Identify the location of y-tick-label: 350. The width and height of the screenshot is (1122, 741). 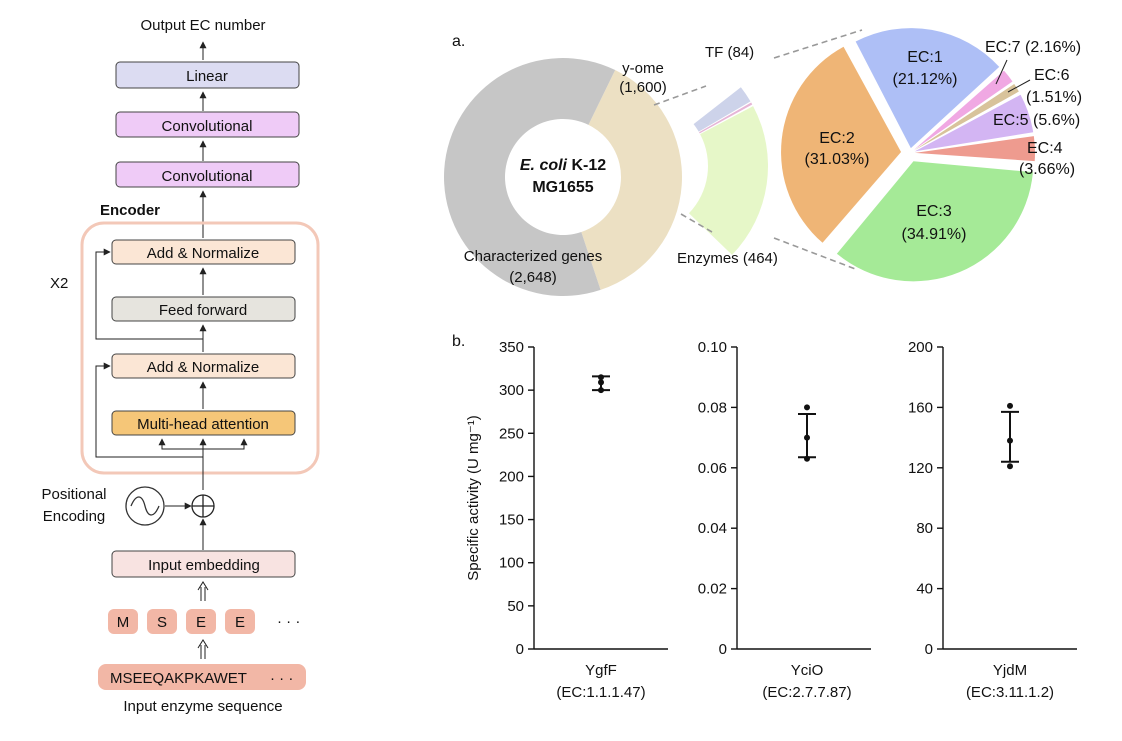
(511, 347).